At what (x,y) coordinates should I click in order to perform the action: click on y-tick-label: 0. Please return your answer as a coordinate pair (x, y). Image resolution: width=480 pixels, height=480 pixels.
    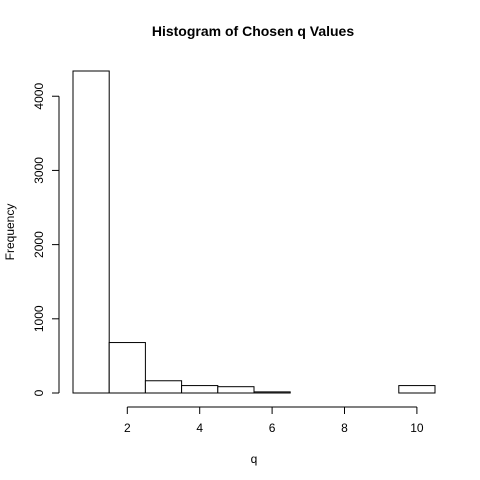
    Looking at the image, I should click on (39, 392).